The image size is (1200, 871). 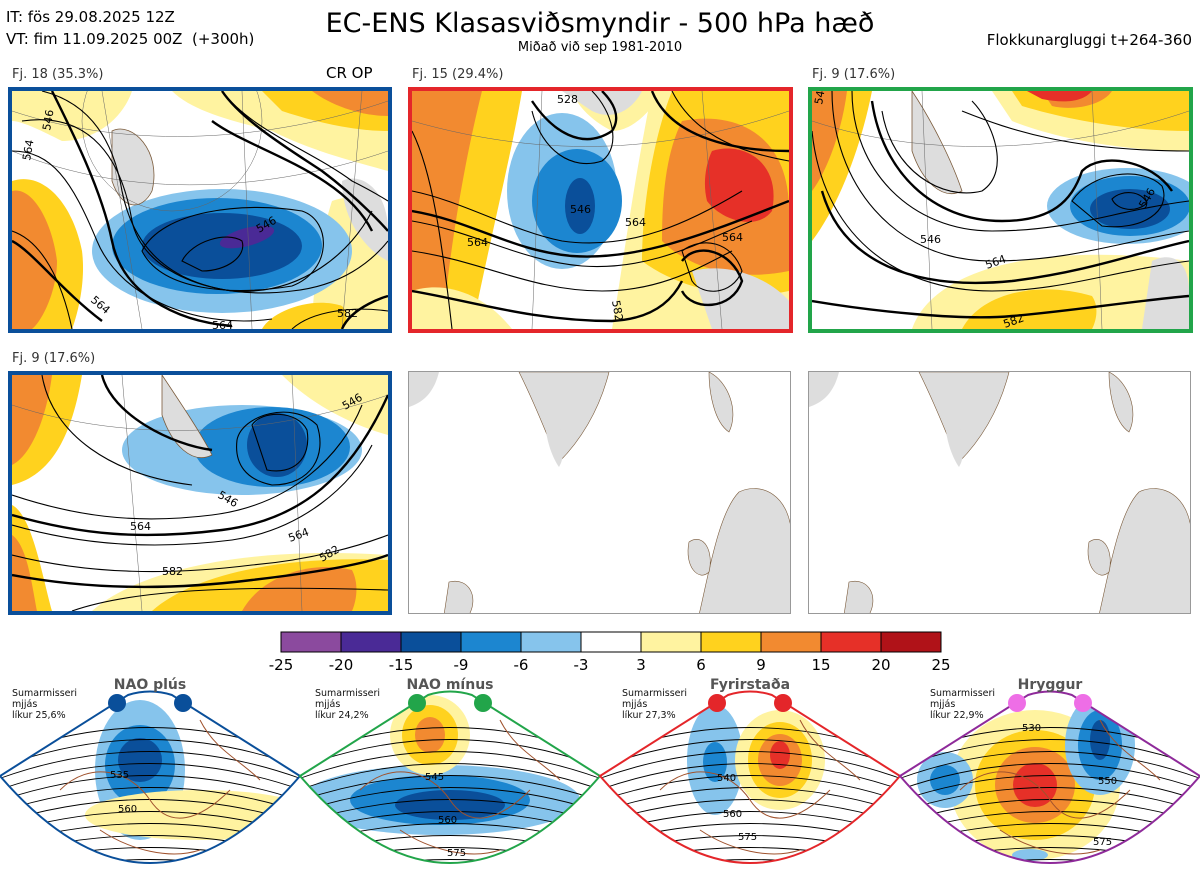 What do you see at coordinates (150, 685) in the screenshot?
I see `regime-title: NAO plús` at bounding box center [150, 685].